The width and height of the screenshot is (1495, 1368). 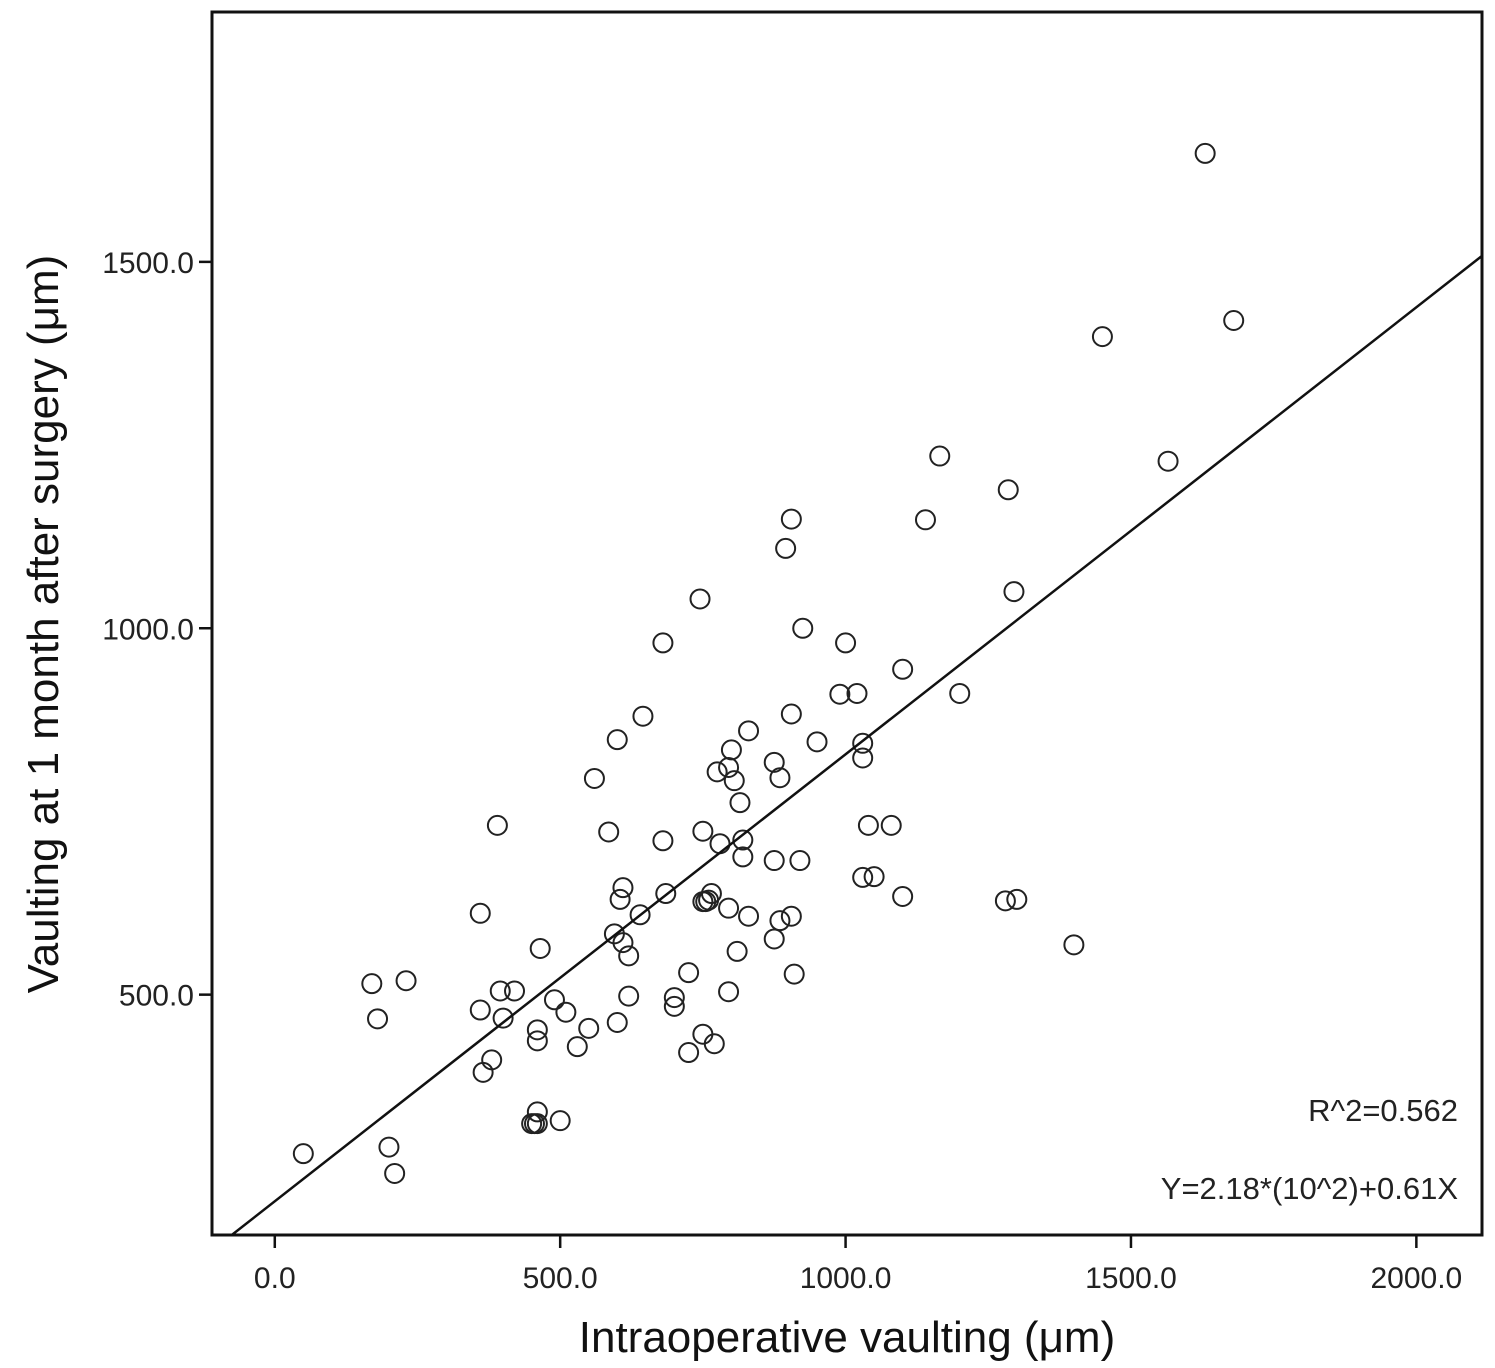 I want to click on regression-equation-annotation: Y=2.18*(10^2)+0.61X, so click(x=1310, y=1188).